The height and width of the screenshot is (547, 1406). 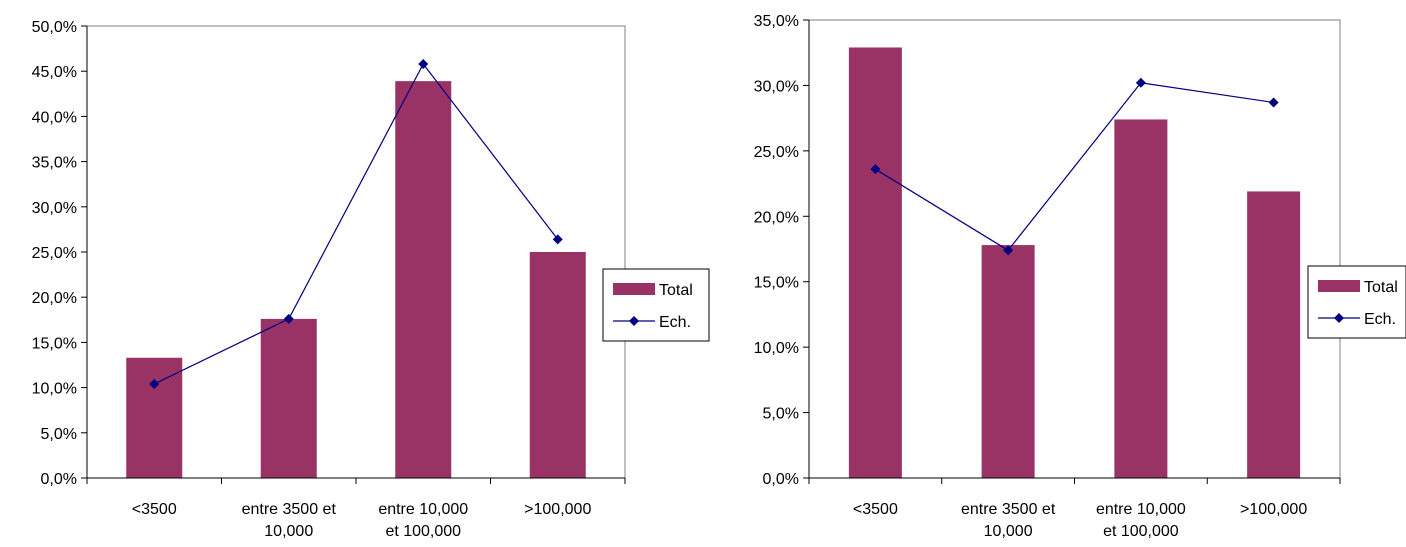 What do you see at coordinates (1074, 167) in the screenshot?
I see `line-ech` at bounding box center [1074, 167].